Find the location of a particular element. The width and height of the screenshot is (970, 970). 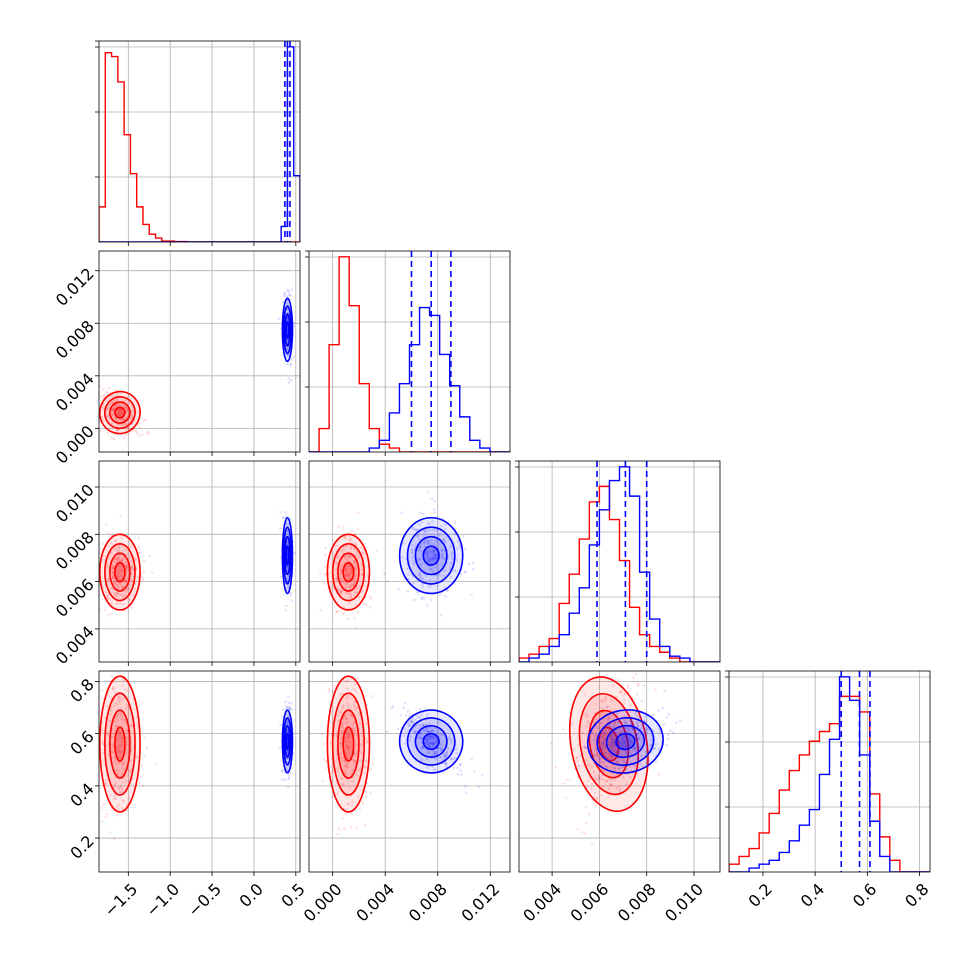

panel-content is located at coordinates (199, 141).